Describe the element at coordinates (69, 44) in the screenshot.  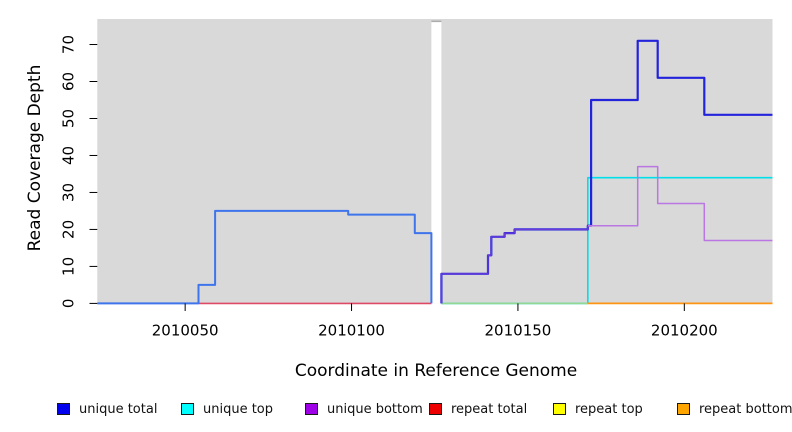
I see `y-tick-label: 70` at that location.